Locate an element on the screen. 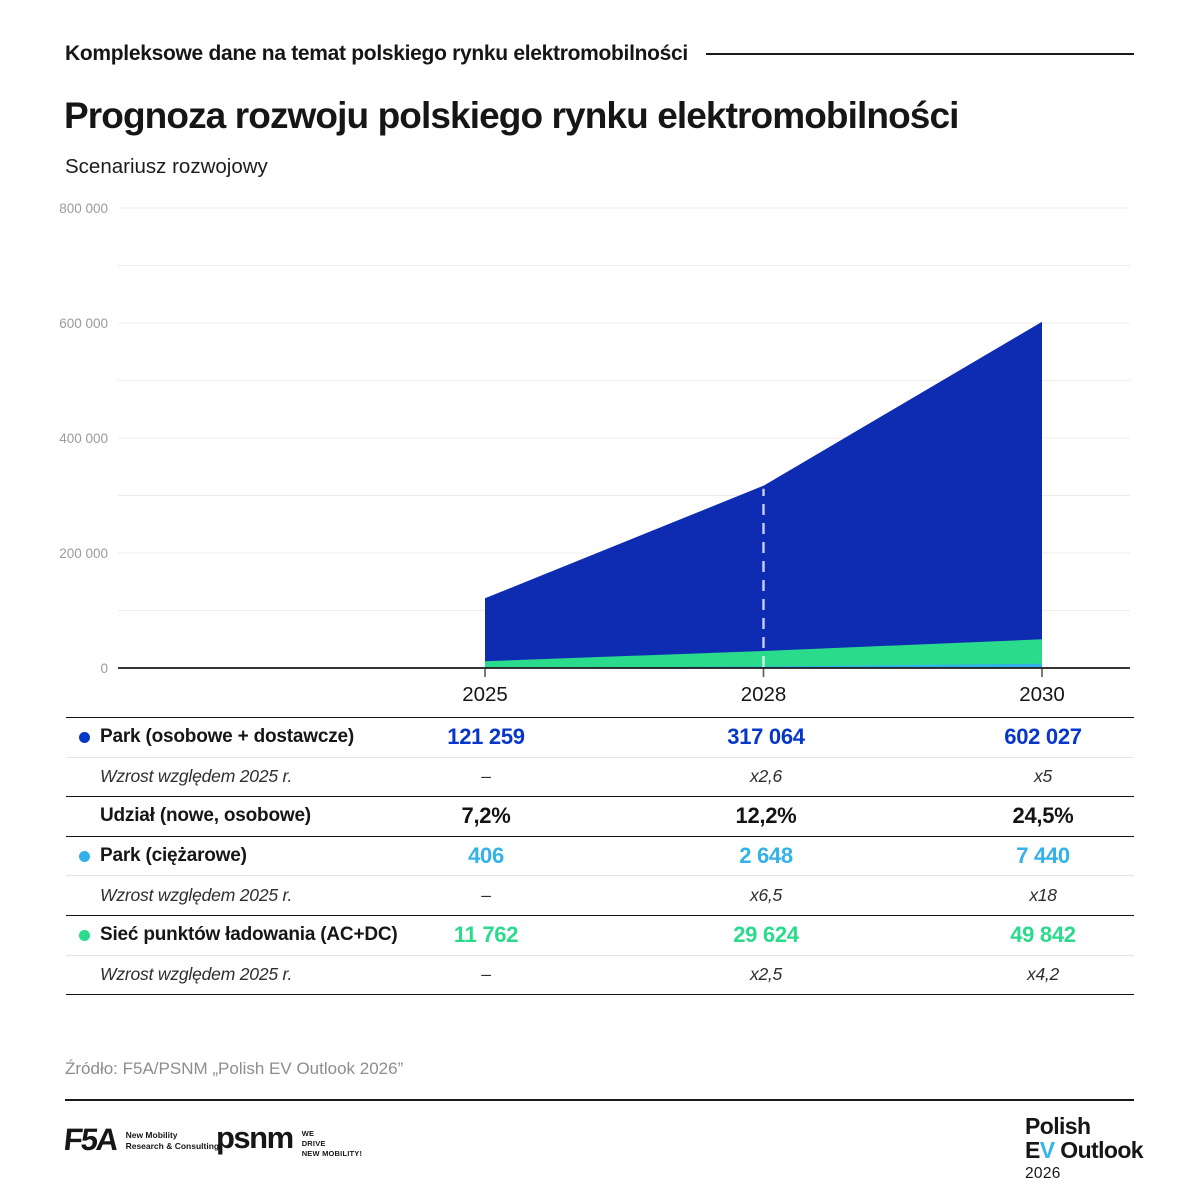 The image size is (1200, 1200). row-label: Park (osobowe + dostawcze) is located at coordinates (229, 737).